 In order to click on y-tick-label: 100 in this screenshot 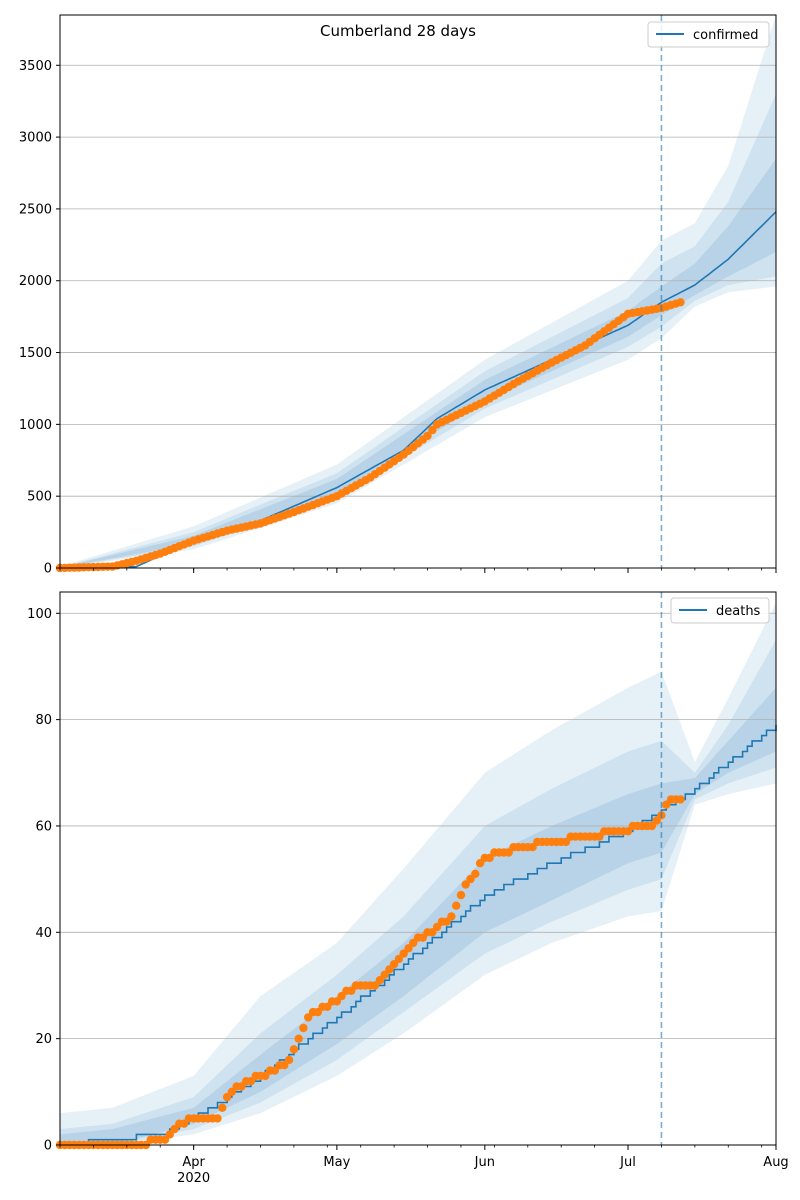, I will do `click(39, 614)`.